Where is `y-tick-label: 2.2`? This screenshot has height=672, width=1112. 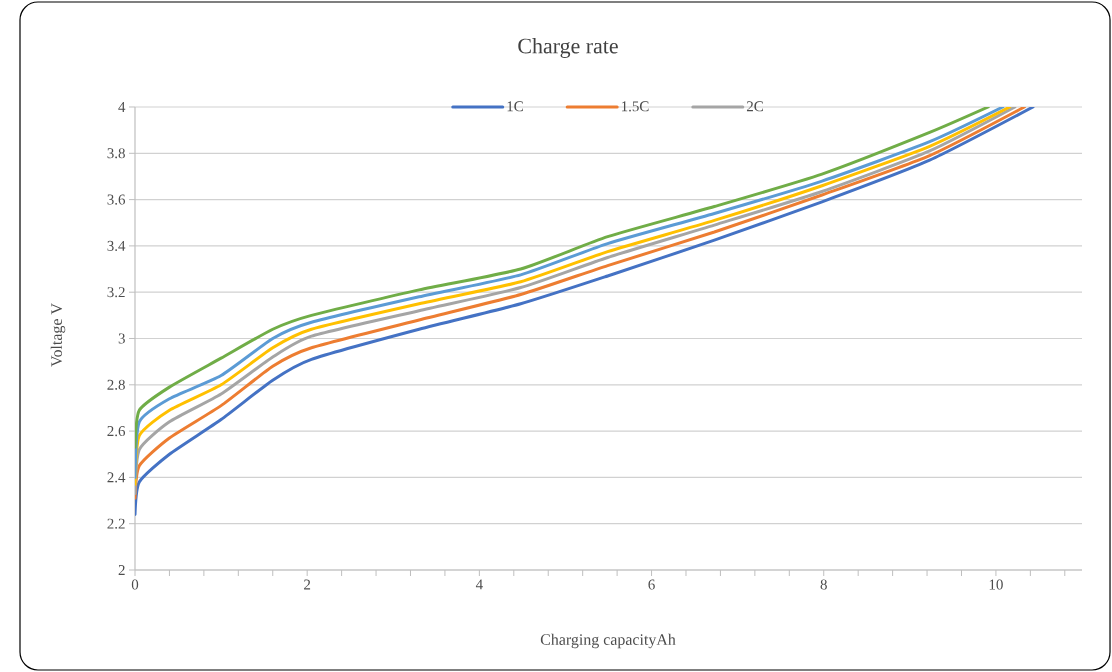
y-tick-label: 2.2 is located at coordinates (116, 523).